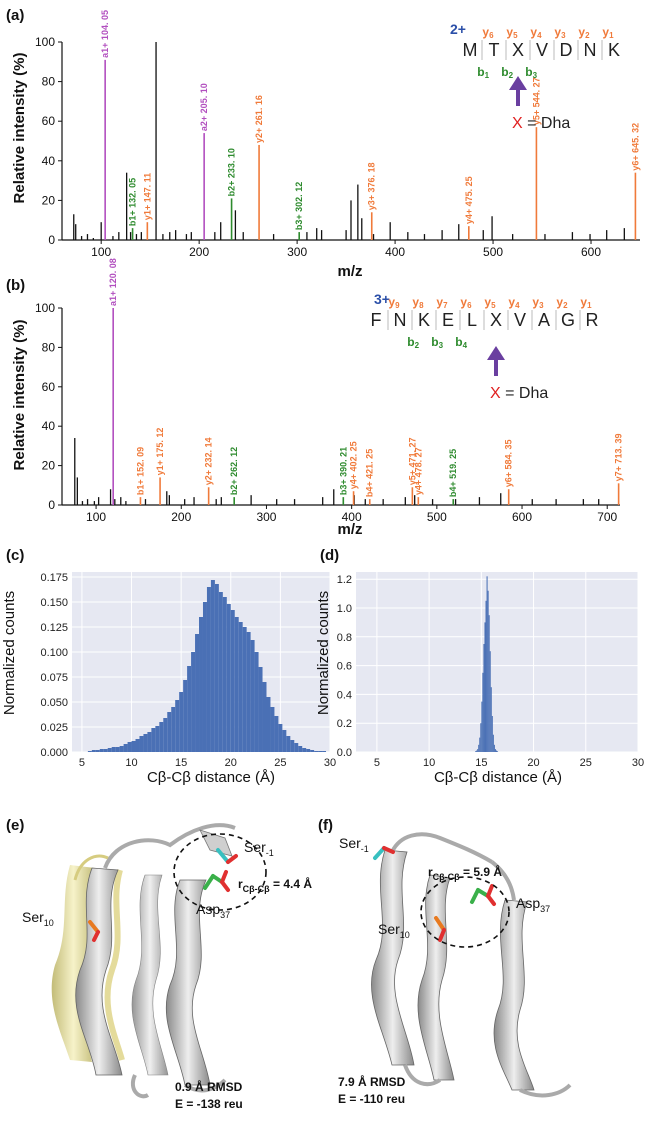  I want to click on residue-ser-1-sticks-e, so click(227, 856).